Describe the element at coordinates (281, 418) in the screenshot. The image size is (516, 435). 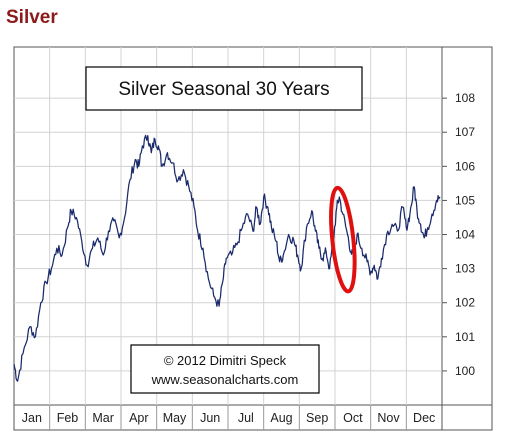
I see `month-label: Aug` at that location.